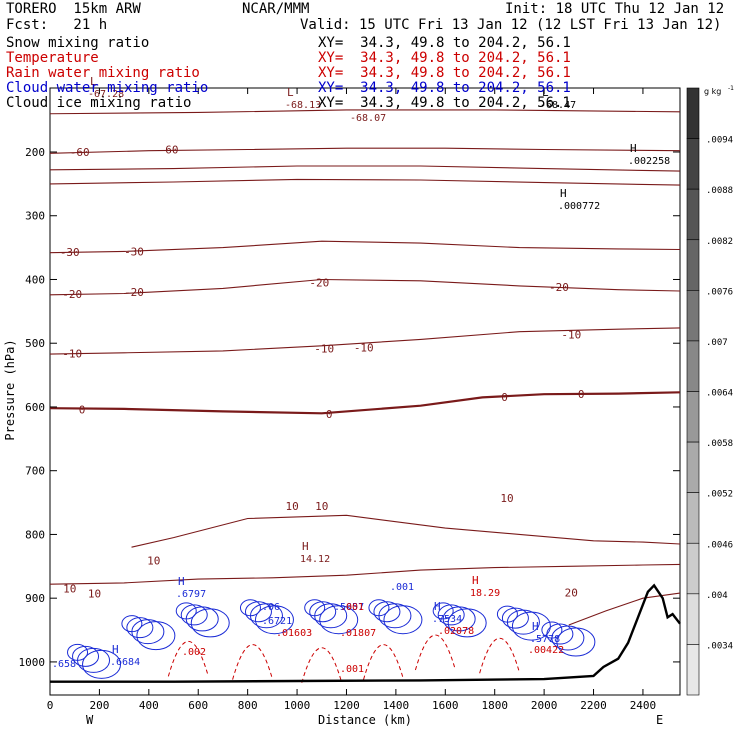 Image resolution: width=740 pixels, height=740 pixels. Describe the element at coordinates (35, 471) in the screenshot. I see `y-tick-label: 700` at that location.